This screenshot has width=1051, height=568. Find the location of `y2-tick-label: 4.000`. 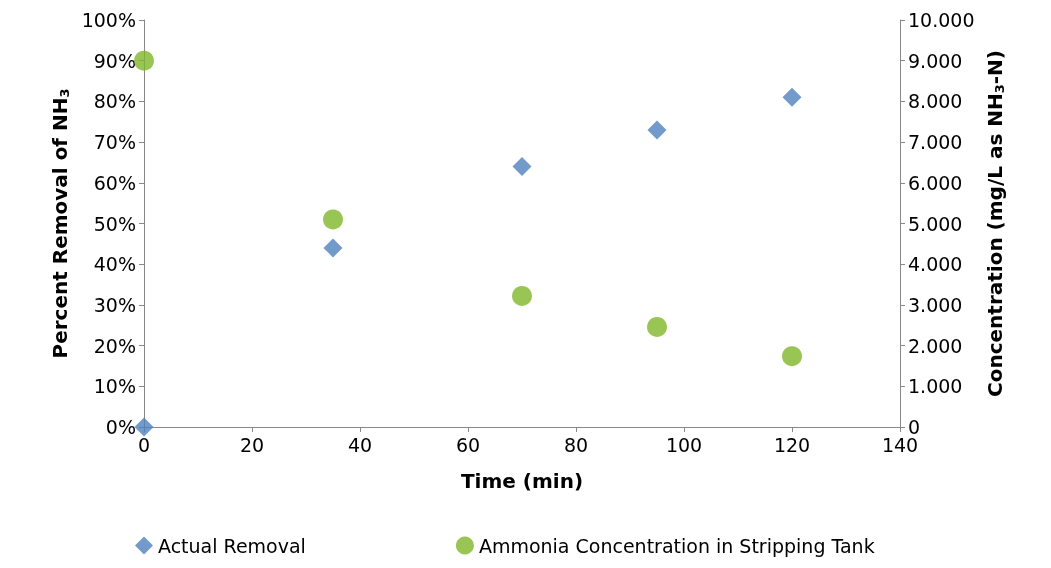

y2-tick-label: 4.000 is located at coordinates (935, 264).